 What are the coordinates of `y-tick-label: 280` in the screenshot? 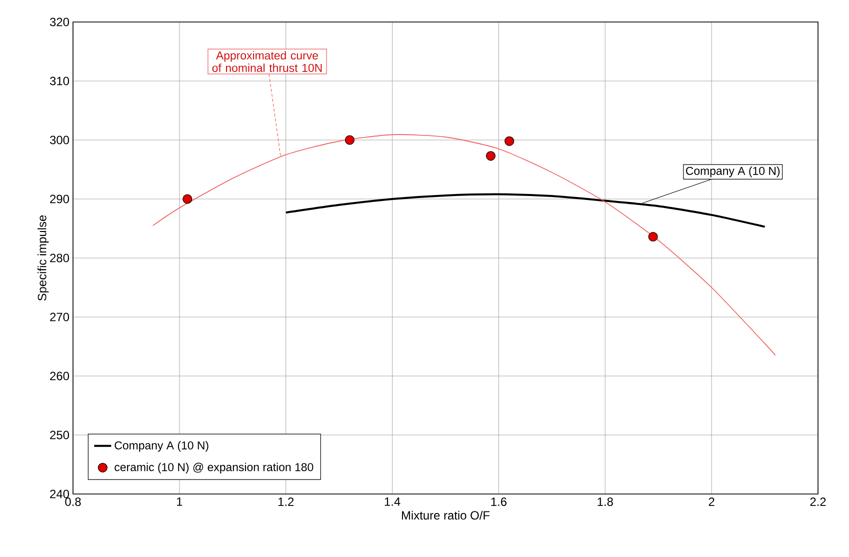 It's located at (60, 258).